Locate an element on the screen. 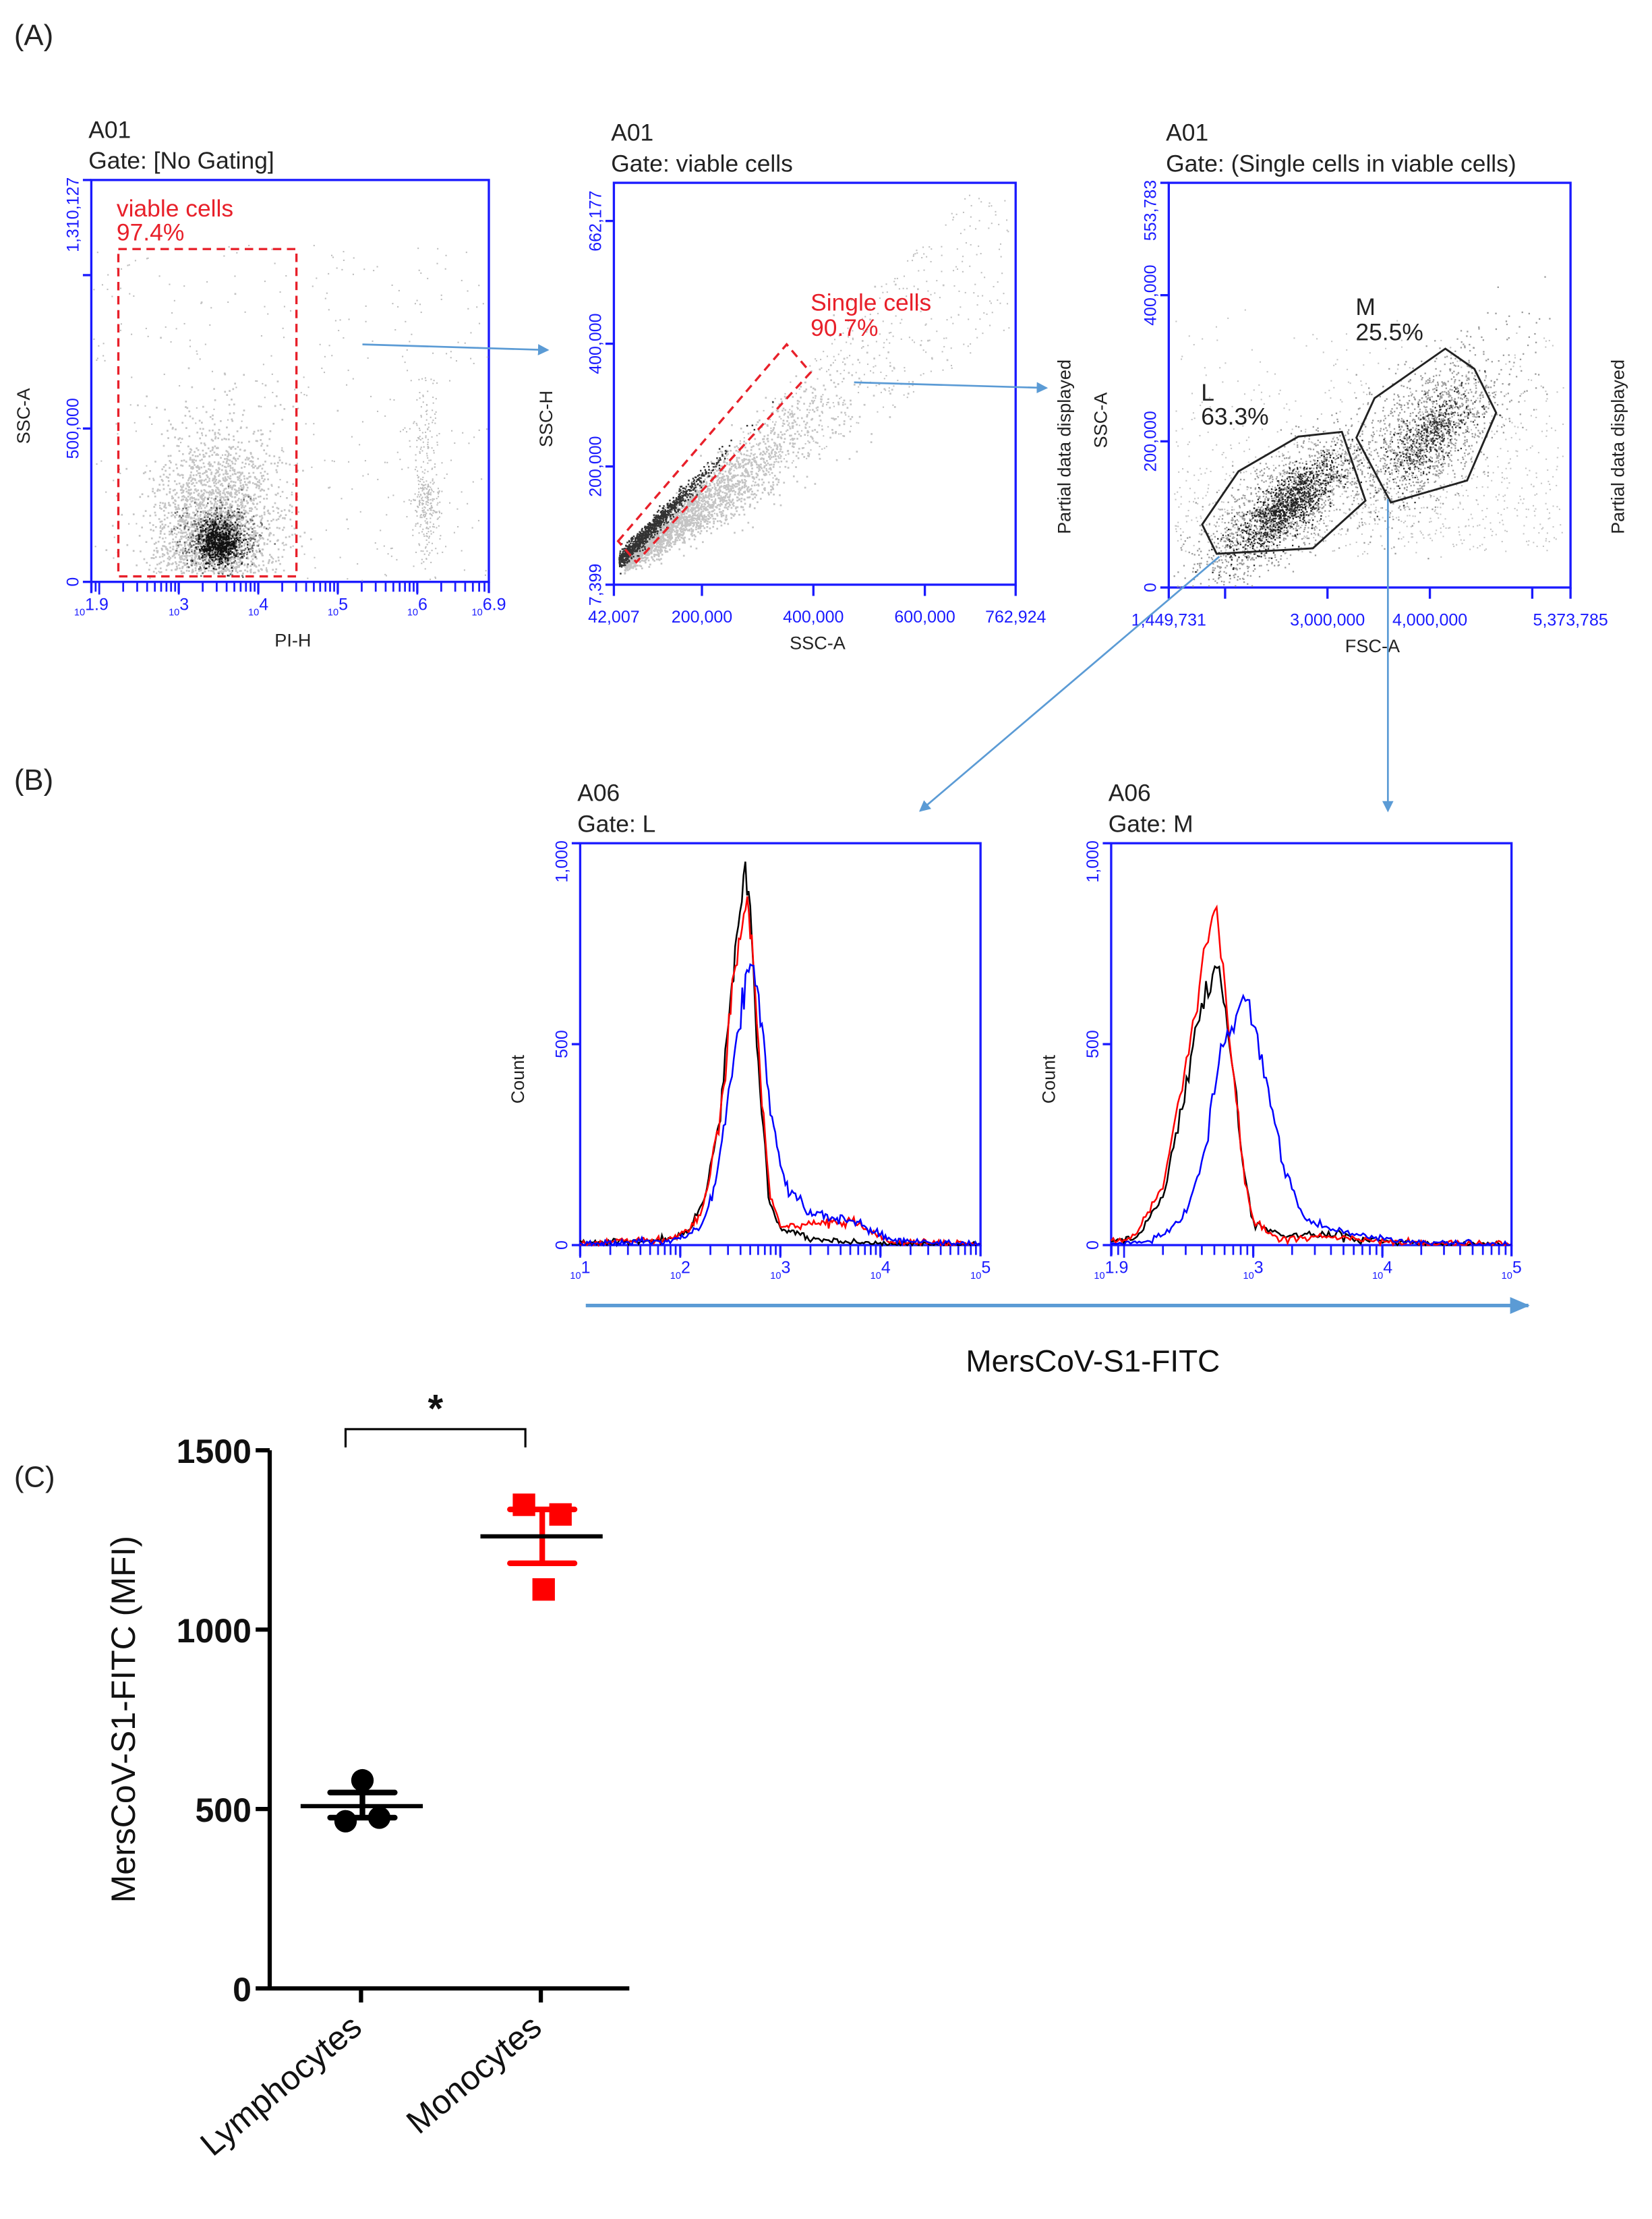 This screenshot has height=2219, width=1652. event-dot-layer is located at coordinates (221, 542).